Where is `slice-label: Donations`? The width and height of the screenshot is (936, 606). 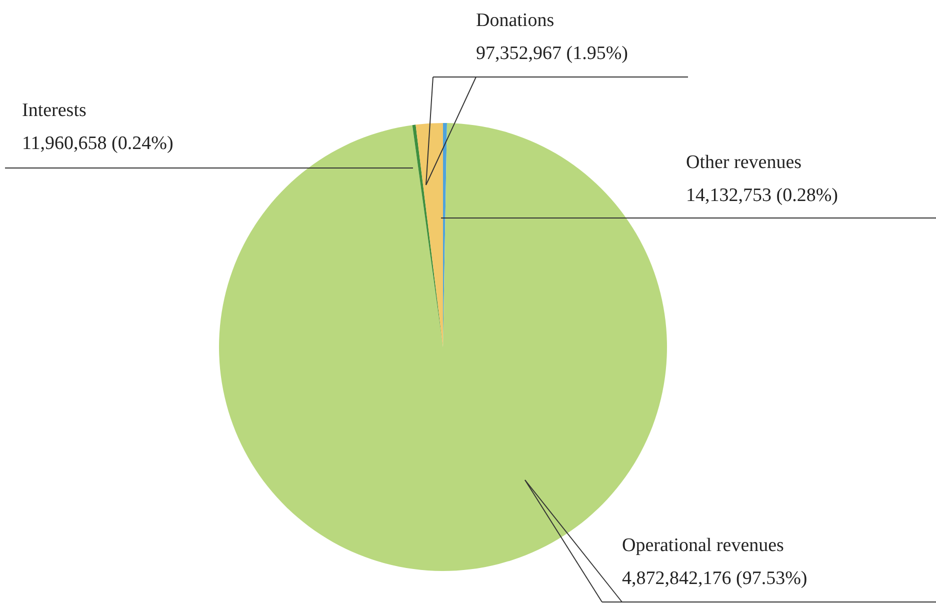
slice-label: Donations is located at coordinates (515, 20).